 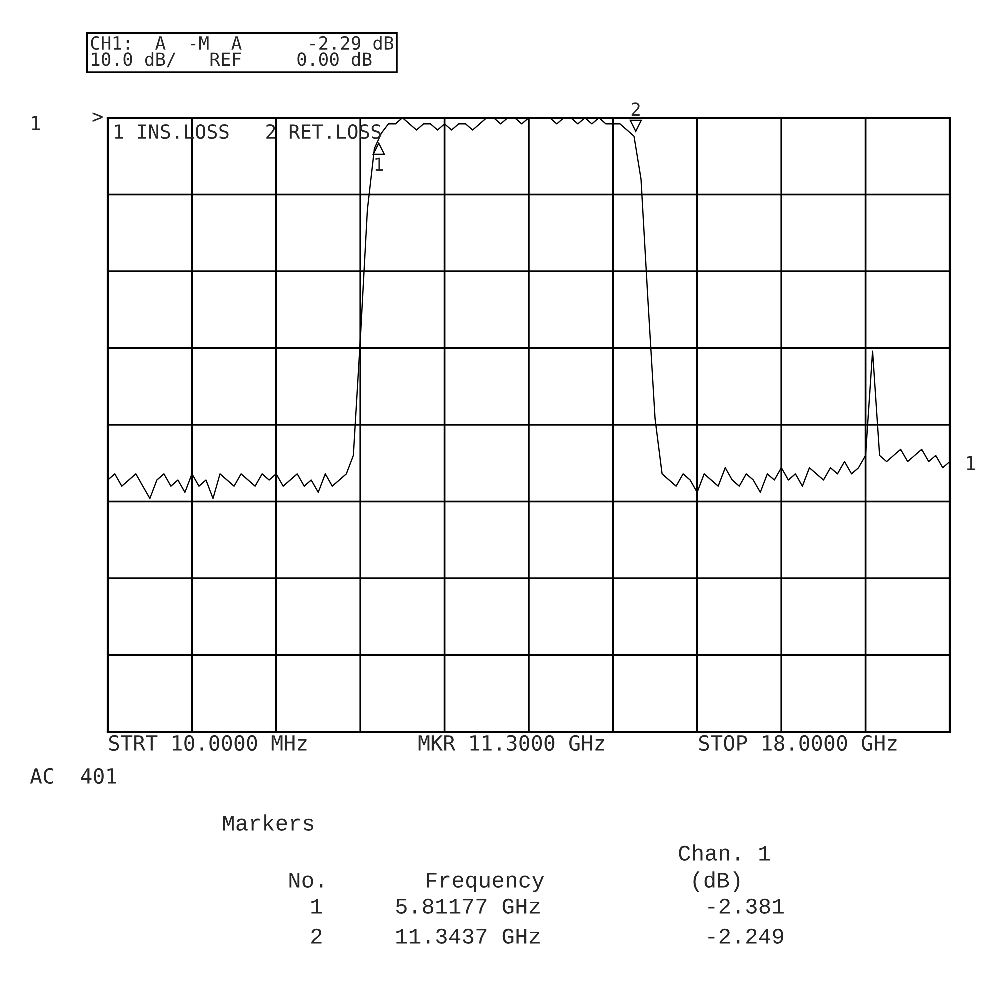 I want to click on text: STRT 10.0000 MHz, so click(x=208, y=743).